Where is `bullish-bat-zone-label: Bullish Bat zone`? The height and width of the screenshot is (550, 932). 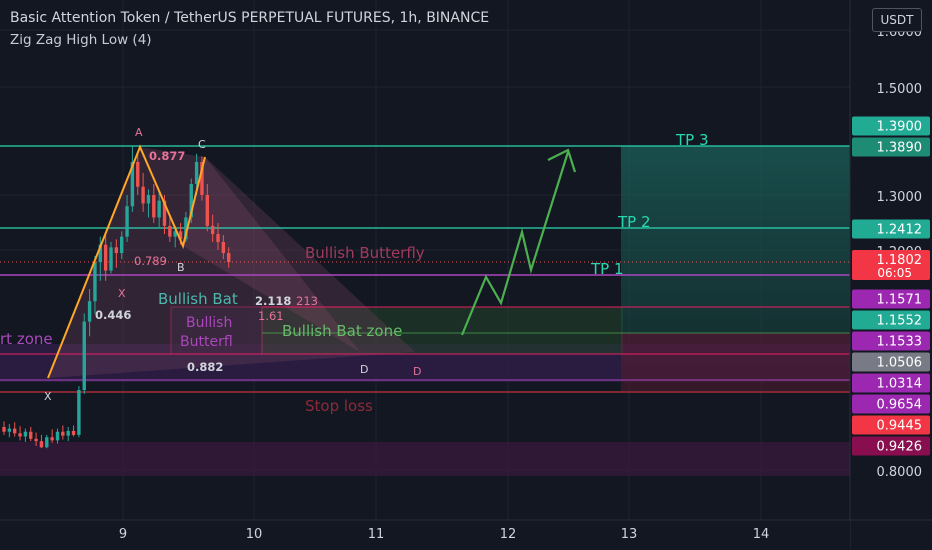 bullish-bat-zone-label: Bullish Bat zone is located at coordinates (342, 331).